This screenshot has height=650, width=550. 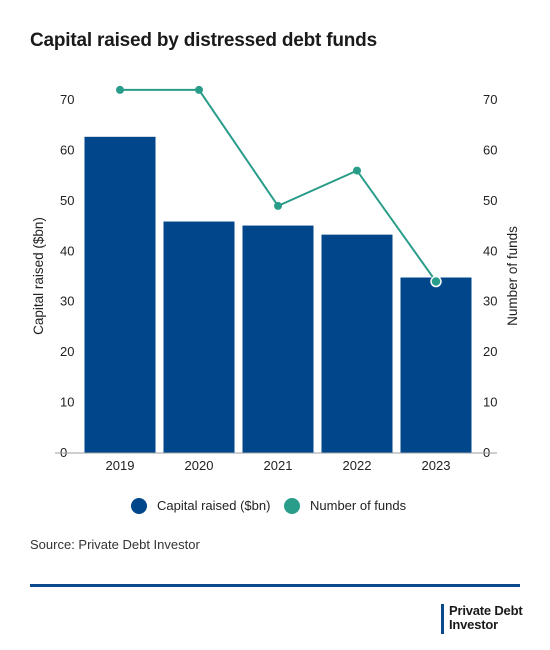 I want to click on logo-line-1: Private Debt, so click(x=486, y=610).